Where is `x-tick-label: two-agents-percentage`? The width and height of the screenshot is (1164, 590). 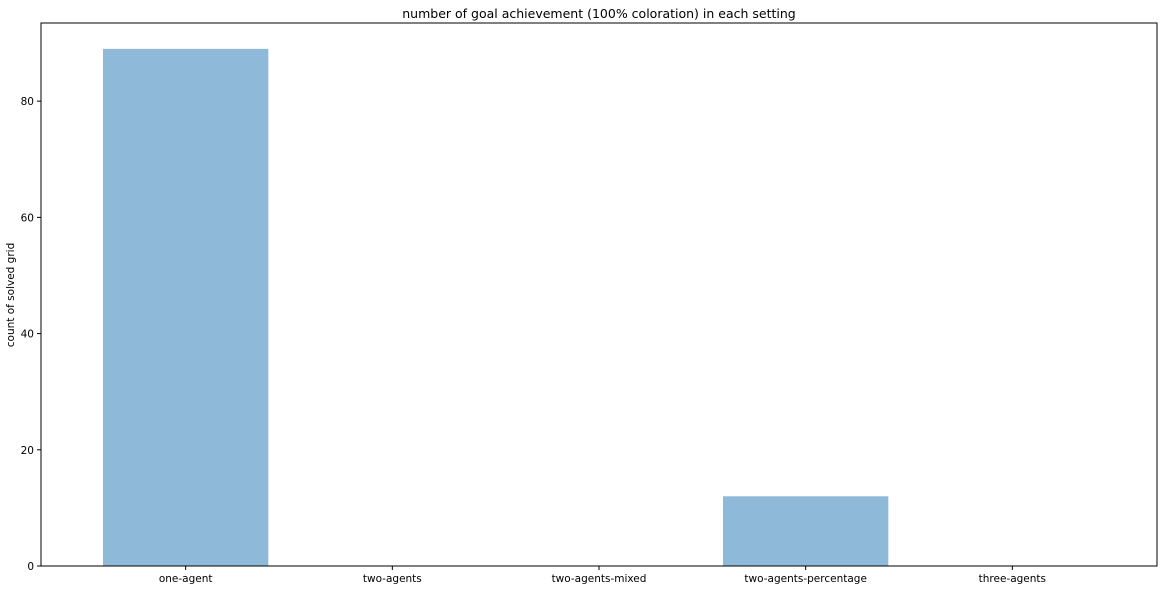
x-tick-label: two-agents-percentage is located at coordinates (805, 579).